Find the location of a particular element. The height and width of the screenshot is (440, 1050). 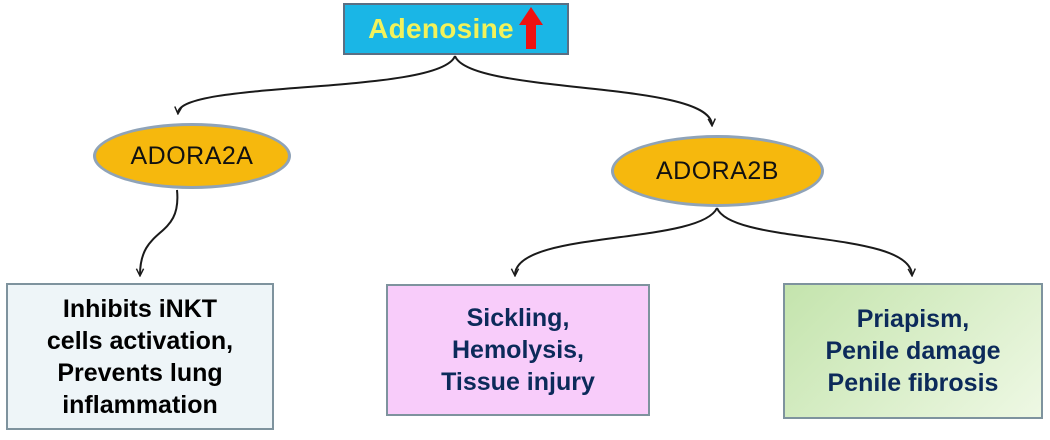

outcome-line: Sickling, is located at coordinates (518, 318).